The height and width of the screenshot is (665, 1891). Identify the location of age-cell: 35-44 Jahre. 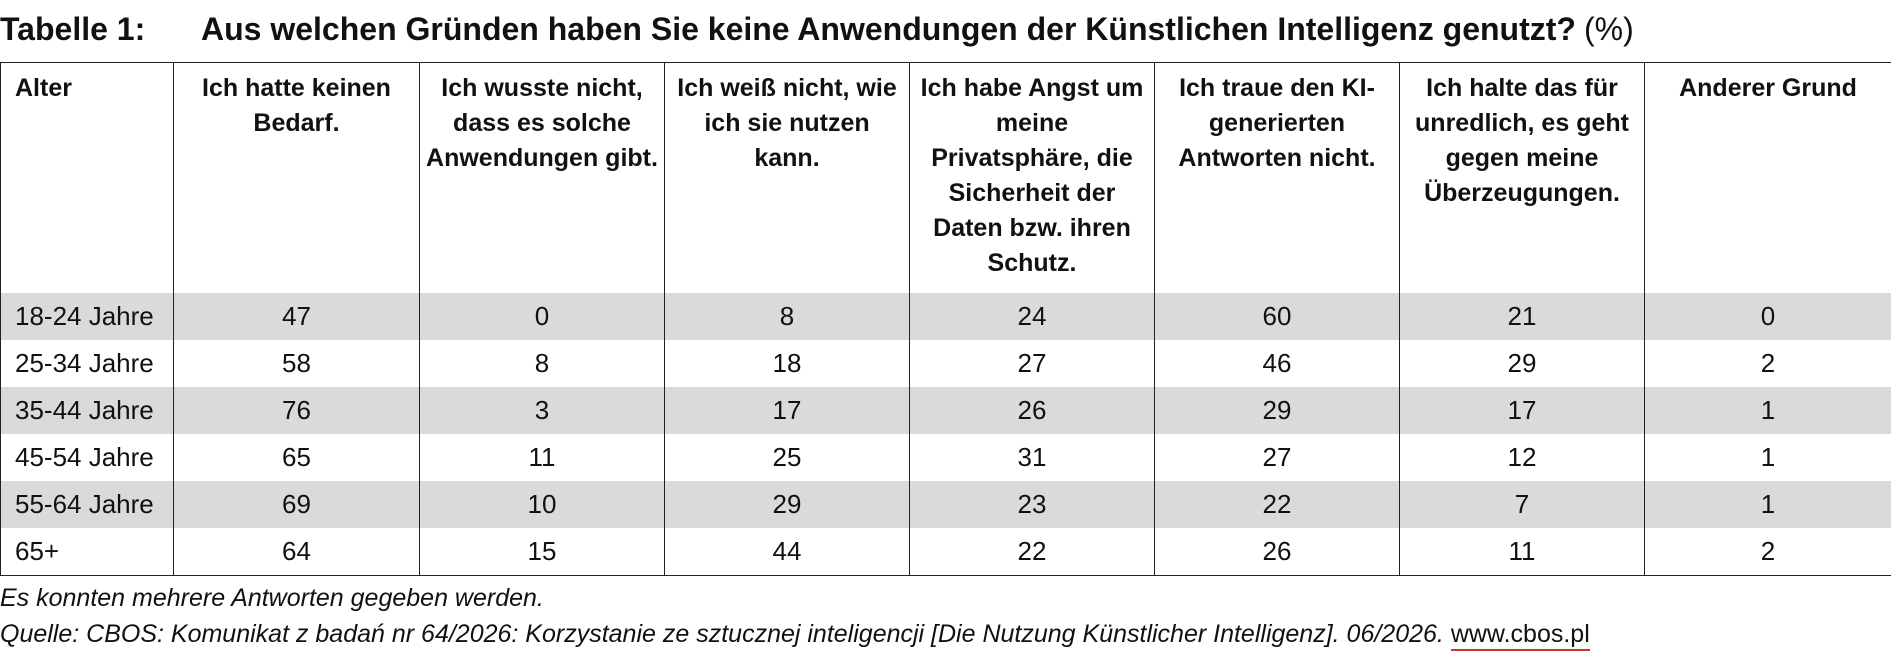
(87, 410).